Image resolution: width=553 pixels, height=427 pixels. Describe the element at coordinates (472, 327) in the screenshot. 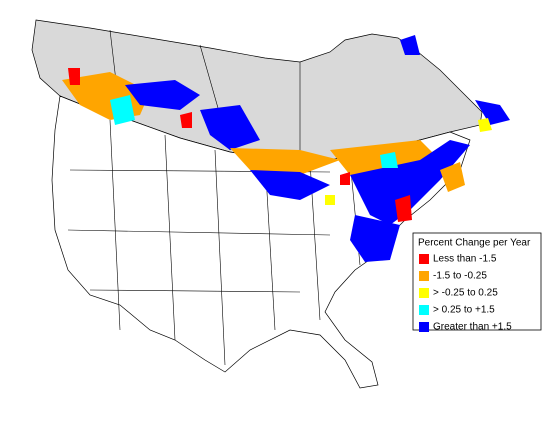

I see `legend-label: Greater than +1.5` at that location.